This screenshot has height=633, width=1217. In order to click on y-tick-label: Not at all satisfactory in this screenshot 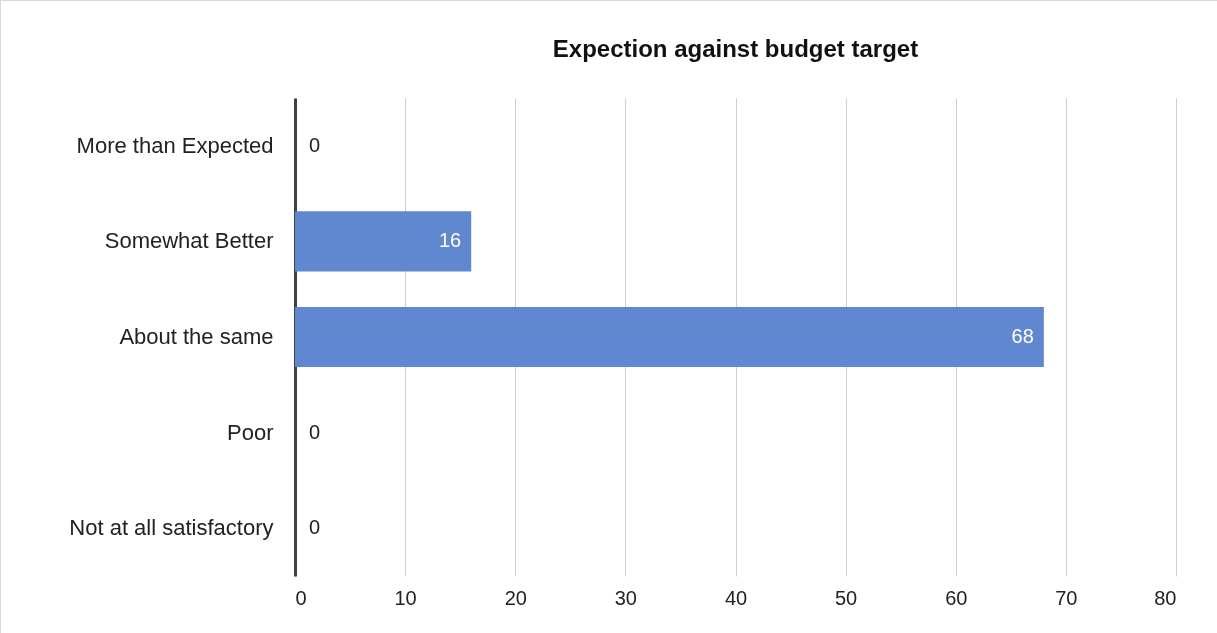, I will do `click(171, 528)`.